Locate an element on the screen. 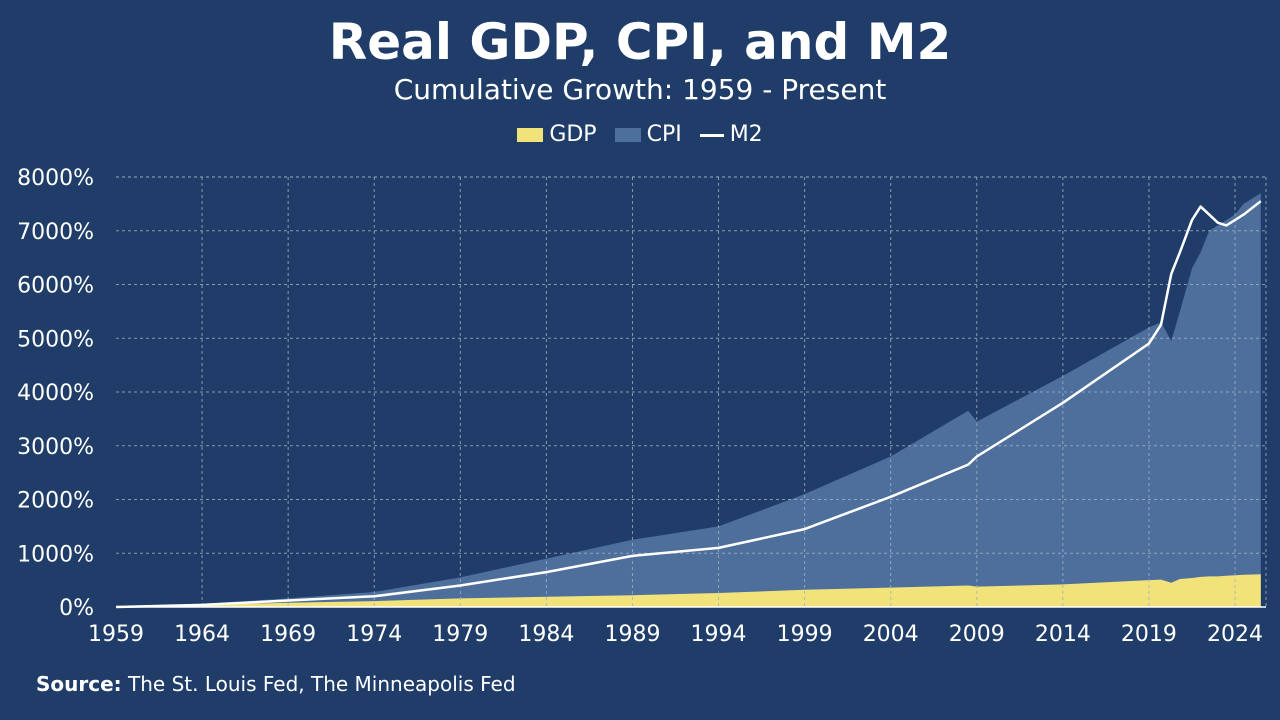 Image resolution: width=1280 pixels, height=720 pixels. legend-swatch-m2 is located at coordinates (711, 135).